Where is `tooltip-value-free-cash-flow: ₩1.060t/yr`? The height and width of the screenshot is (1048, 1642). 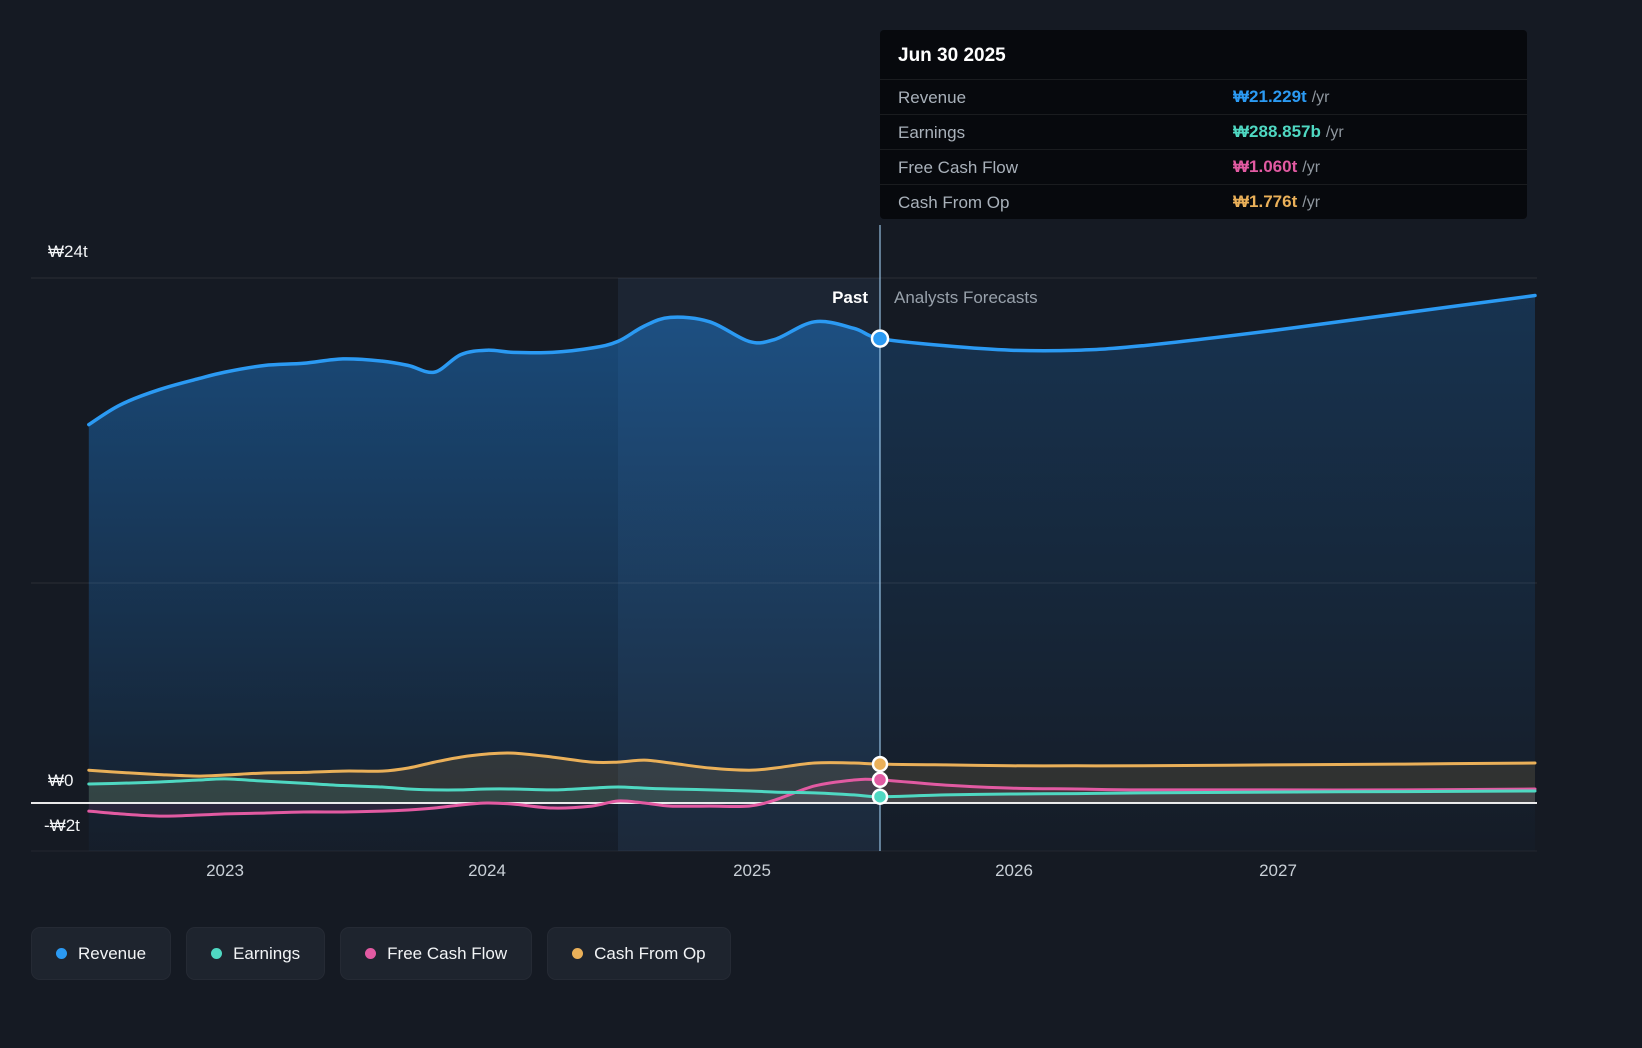 tooltip-value-free-cash-flow: ₩1.060t/yr is located at coordinates (1276, 167).